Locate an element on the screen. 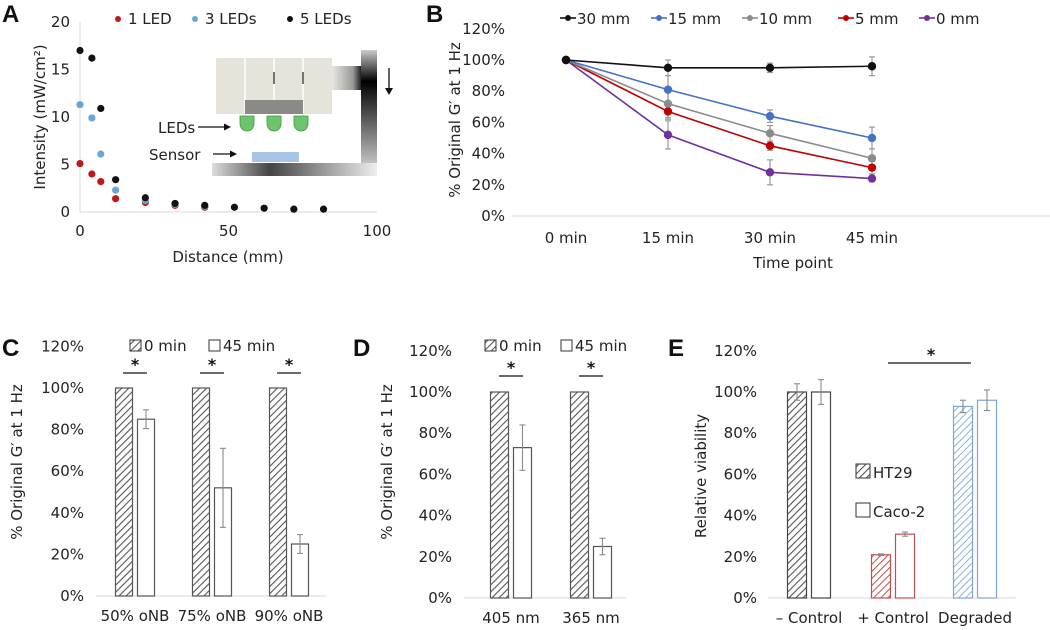 Image resolution: width=1050 pixels, height=630 pixels. panel-b-legend-label: 30 mm is located at coordinates (603, 19).